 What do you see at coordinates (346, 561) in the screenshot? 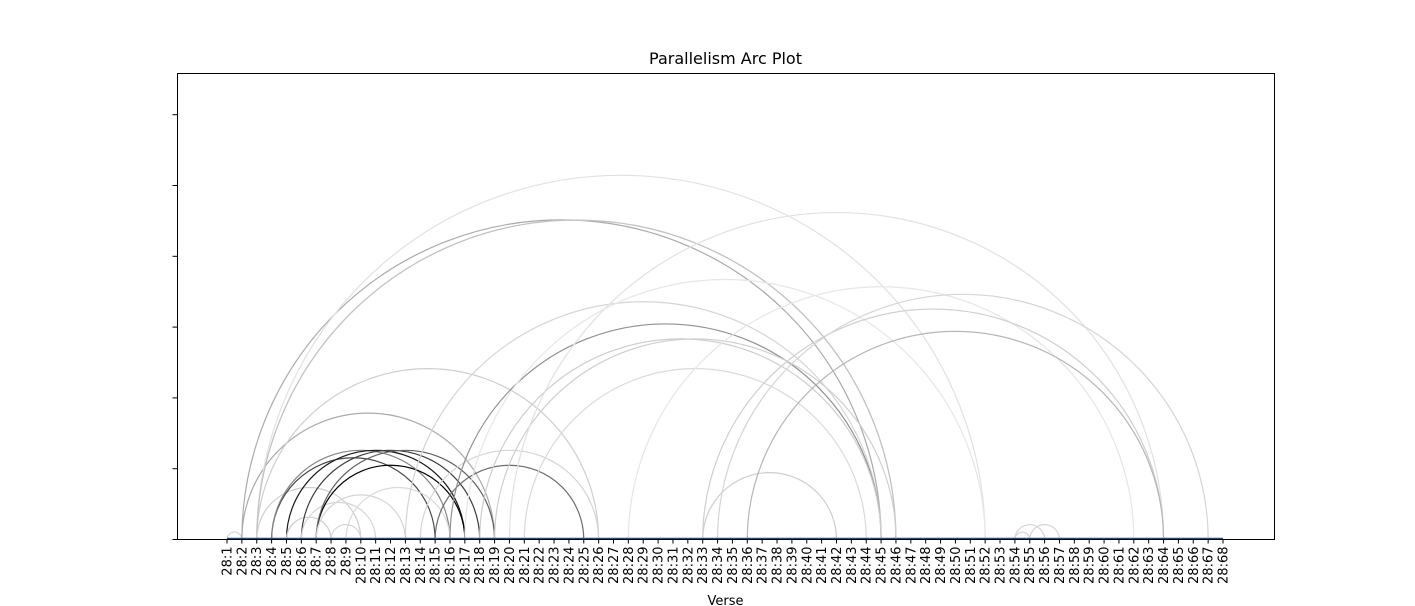
I see `x-tick-label: 28:9` at bounding box center [346, 561].